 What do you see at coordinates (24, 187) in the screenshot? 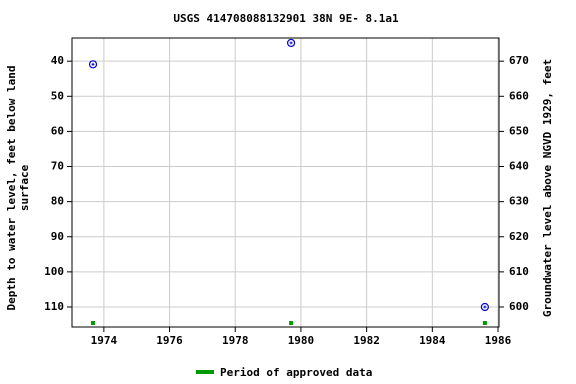
I see `y-axis-label: surface` at bounding box center [24, 187].